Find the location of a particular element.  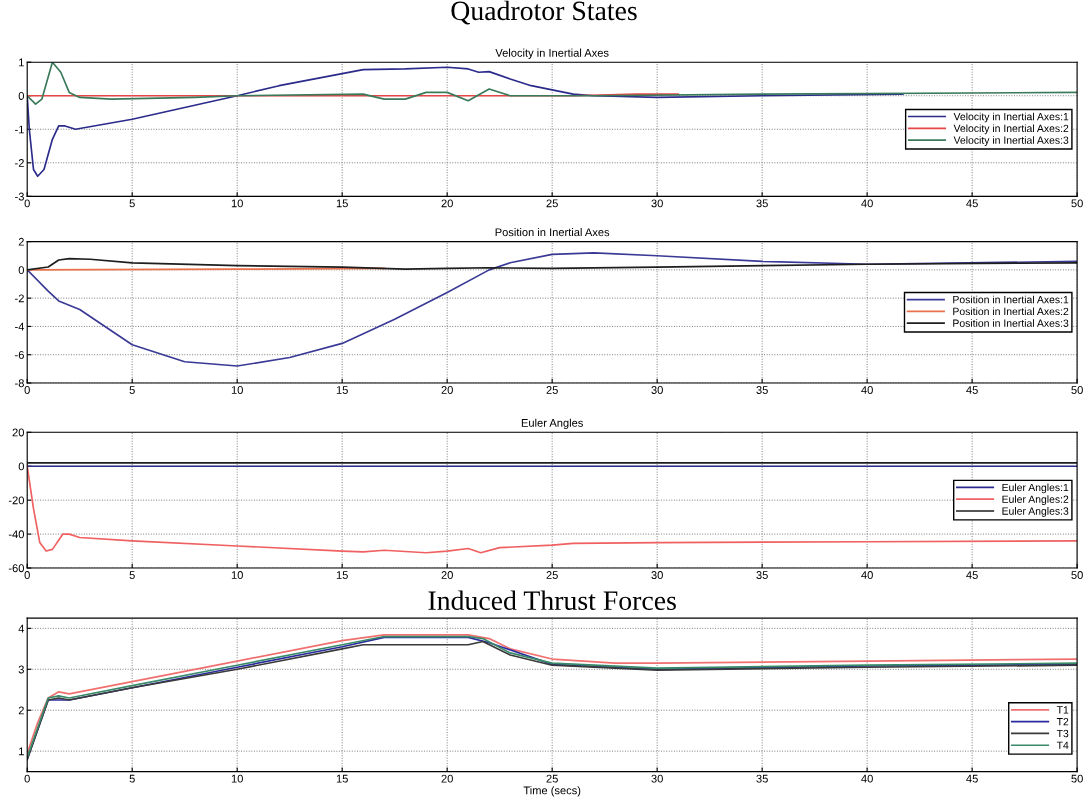

y-tick-label: -60 is located at coordinates (16, 568).